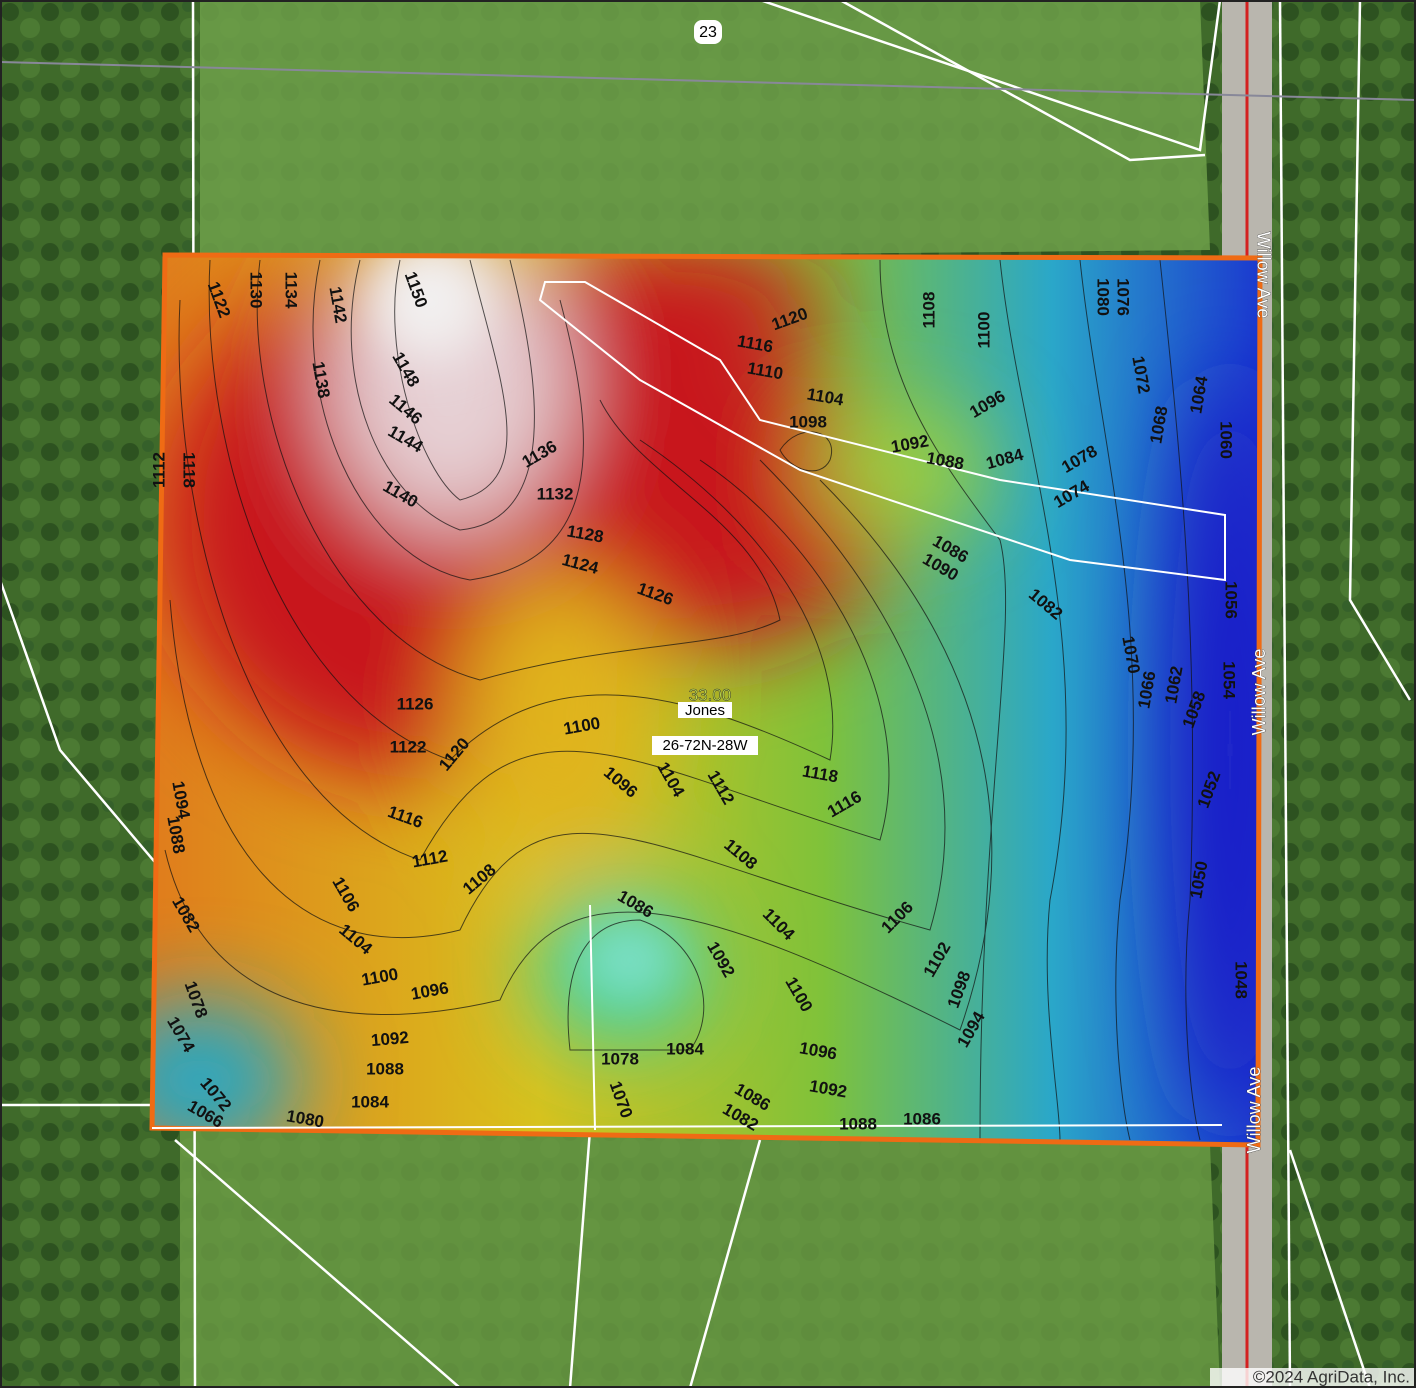 The image size is (1416, 1388). I want to click on owner-label: Jones, so click(705, 710).